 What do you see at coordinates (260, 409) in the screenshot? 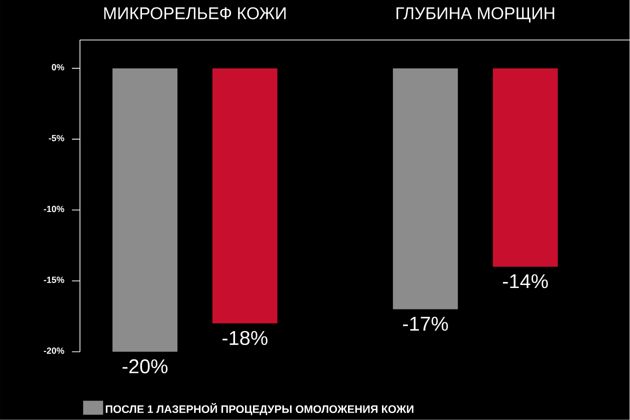
I see `legend-label: ПОСЛЕ 1 ЛАЗЕРНОЙ ПРОЦЕДУРЫ ОМОЛОЖЕНИЯ КОЖИ` at bounding box center [260, 409].